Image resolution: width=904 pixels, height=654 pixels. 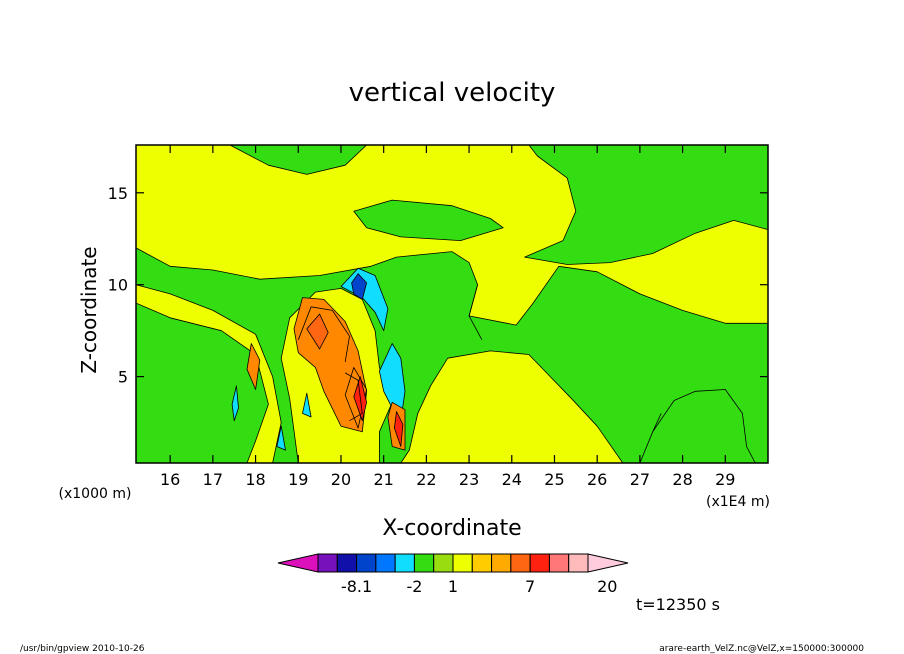 What do you see at coordinates (479, 358) in the screenshot?
I see `contour-lines` at bounding box center [479, 358].